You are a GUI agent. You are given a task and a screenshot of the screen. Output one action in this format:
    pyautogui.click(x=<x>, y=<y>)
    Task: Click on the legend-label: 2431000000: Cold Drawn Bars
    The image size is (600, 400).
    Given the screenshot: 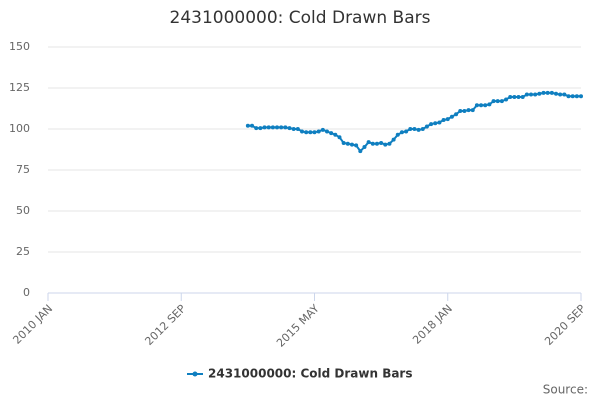 What is the action you would take?
    pyautogui.click(x=310, y=374)
    